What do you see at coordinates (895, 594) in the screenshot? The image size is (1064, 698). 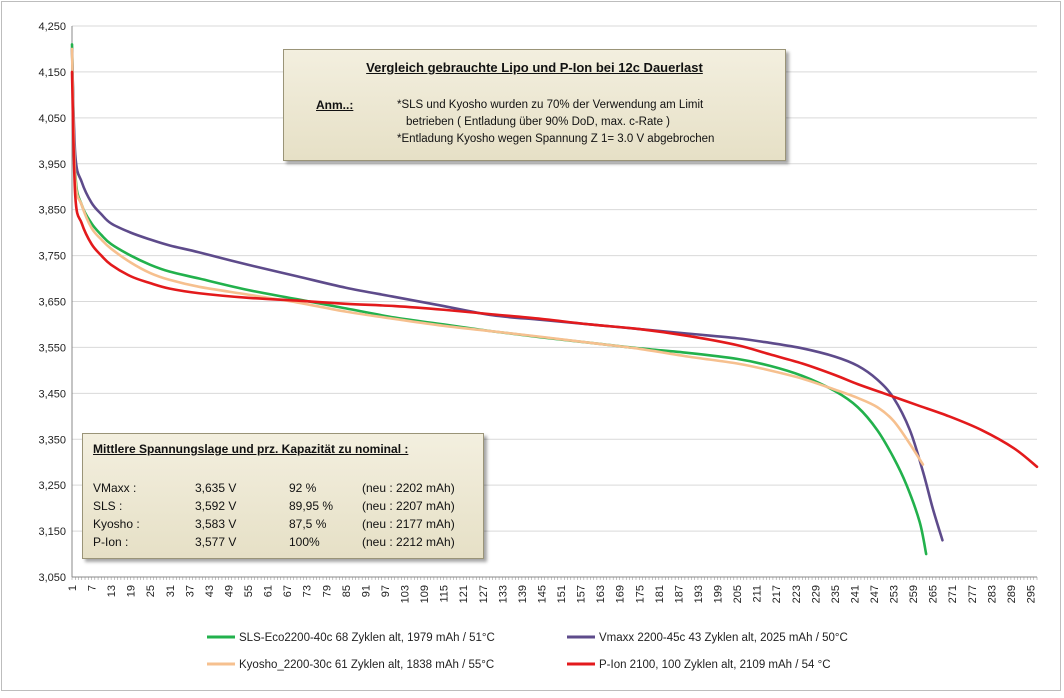 I see `x-tick-label: 253` at bounding box center [895, 594].